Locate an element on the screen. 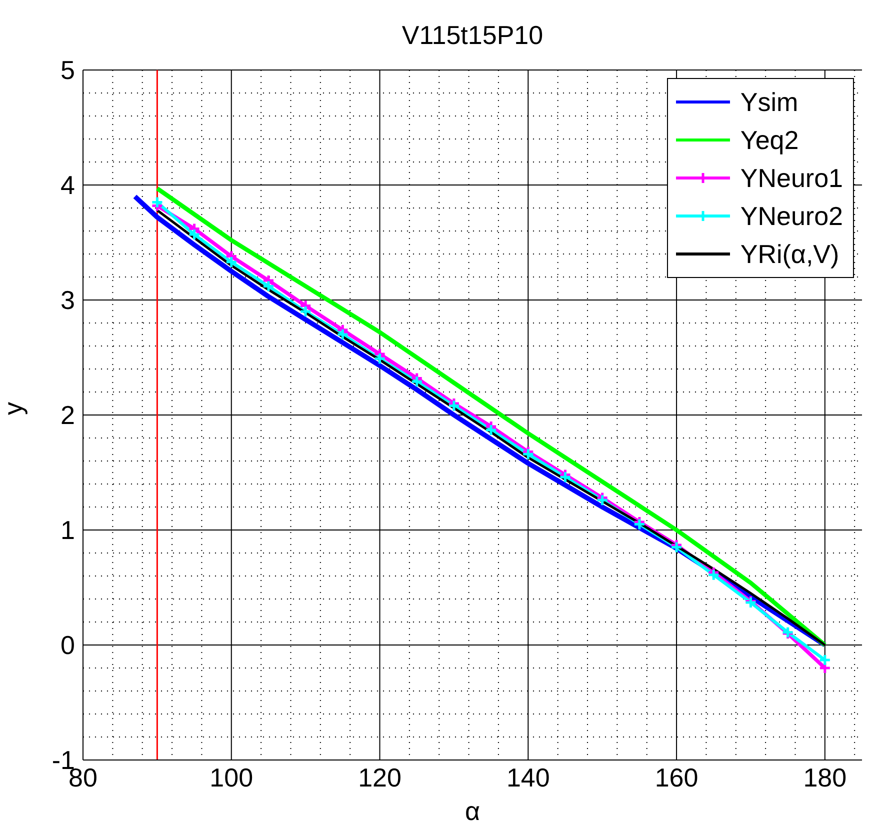 The height and width of the screenshot is (838, 872). x-axis-title: α is located at coordinates (472, 811).